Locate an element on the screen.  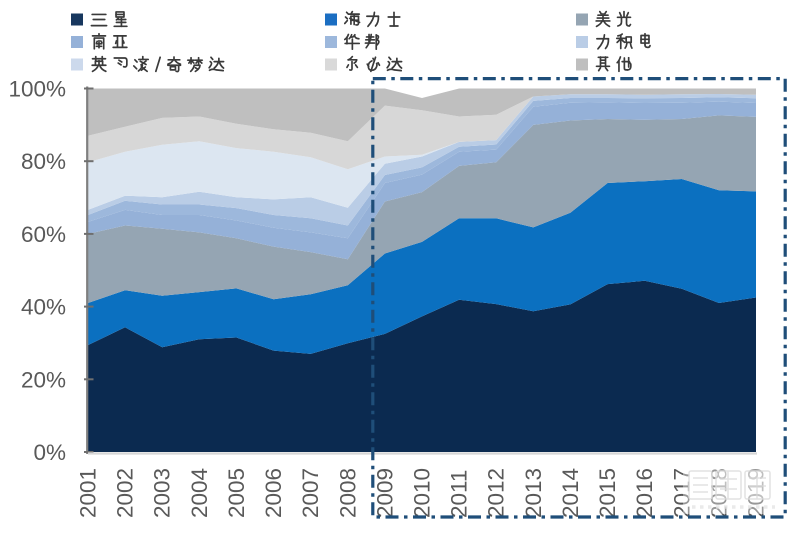
svg-text: 2013 is located at coordinates (533, 493).